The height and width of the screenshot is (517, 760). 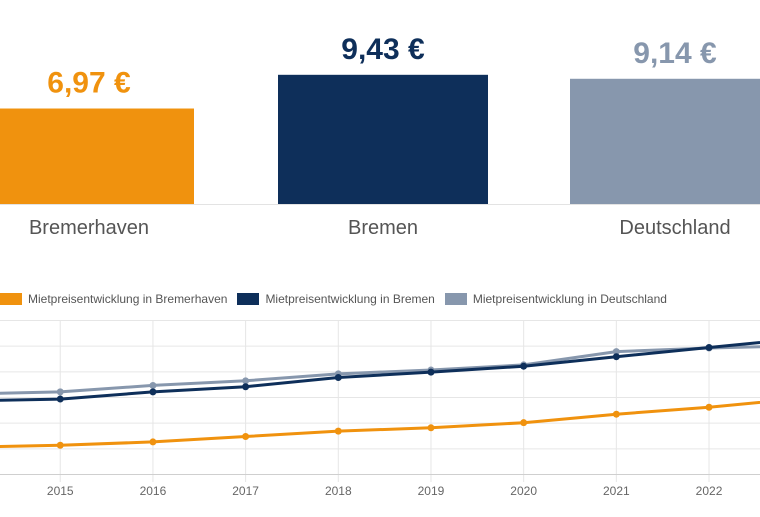 What do you see at coordinates (383, 49) in the screenshot?
I see `bar-value-label: 9,43 €` at bounding box center [383, 49].